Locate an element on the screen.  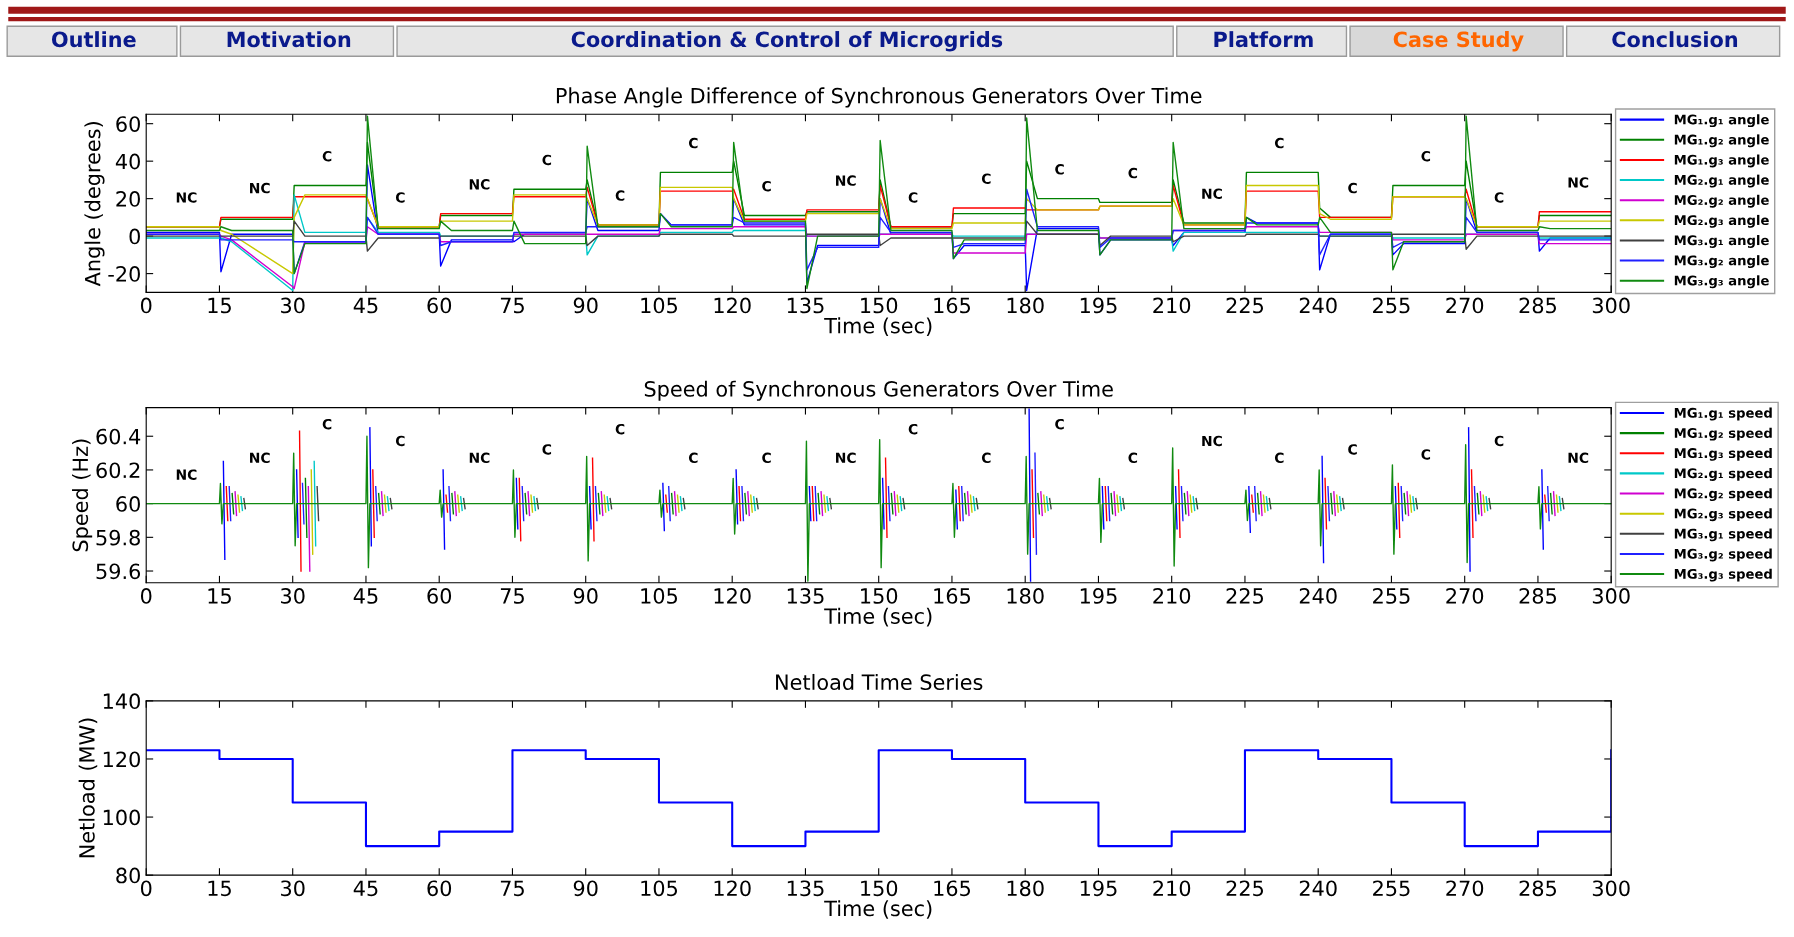
legend-label: MG₃.g₂ speed is located at coordinates (1723, 555).